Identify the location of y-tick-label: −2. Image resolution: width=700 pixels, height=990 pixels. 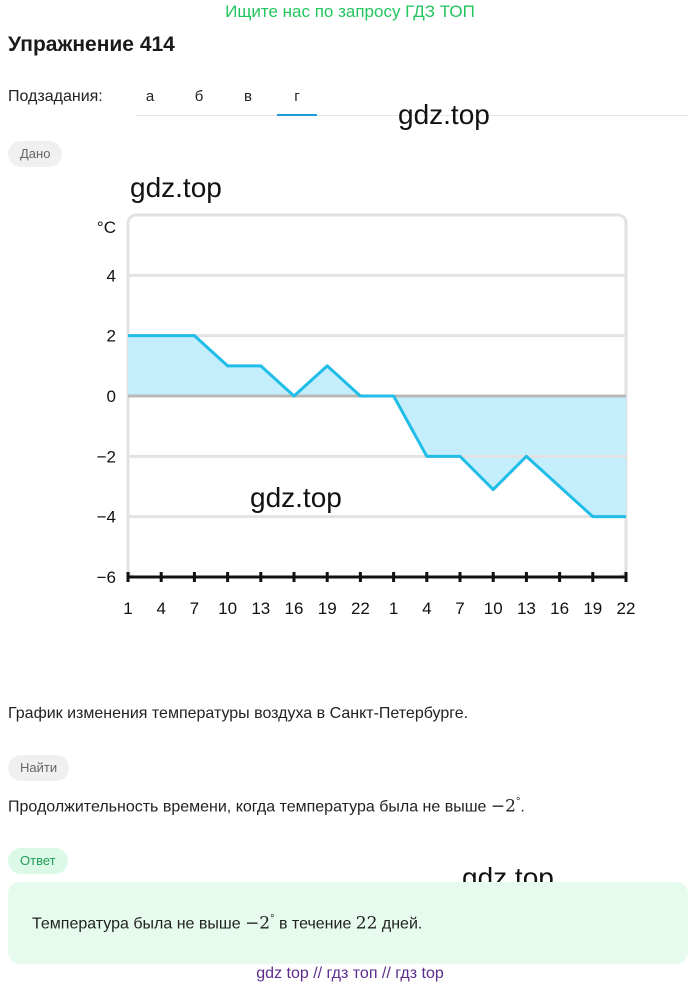
(106, 456).